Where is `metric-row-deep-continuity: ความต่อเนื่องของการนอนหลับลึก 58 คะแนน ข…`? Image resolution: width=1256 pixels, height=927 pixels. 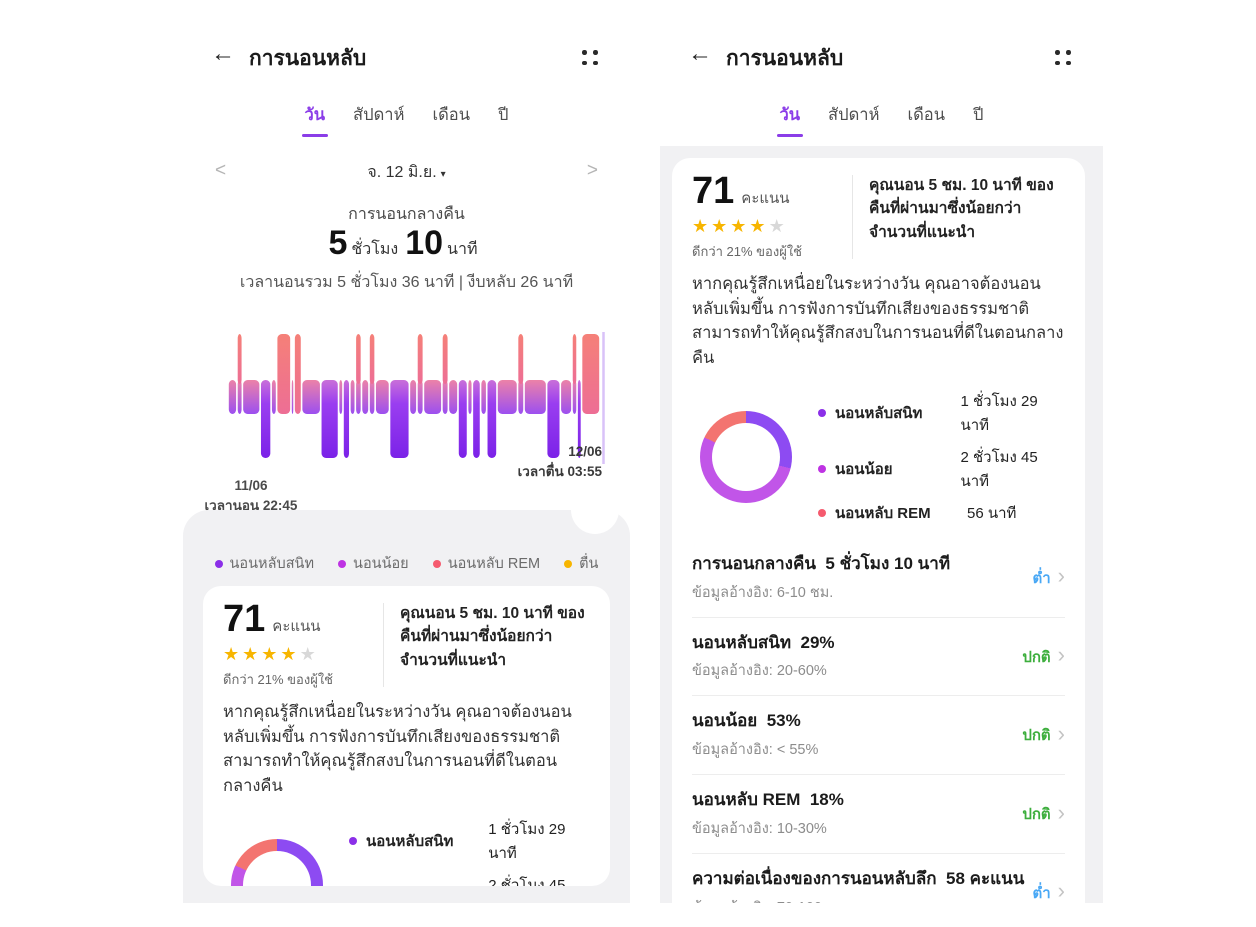 metric-row-deep-continuity: ความต่อเนื่องของการนอนหลับลึก 58 คะแนน ข… is located at coordinates (878, 878).